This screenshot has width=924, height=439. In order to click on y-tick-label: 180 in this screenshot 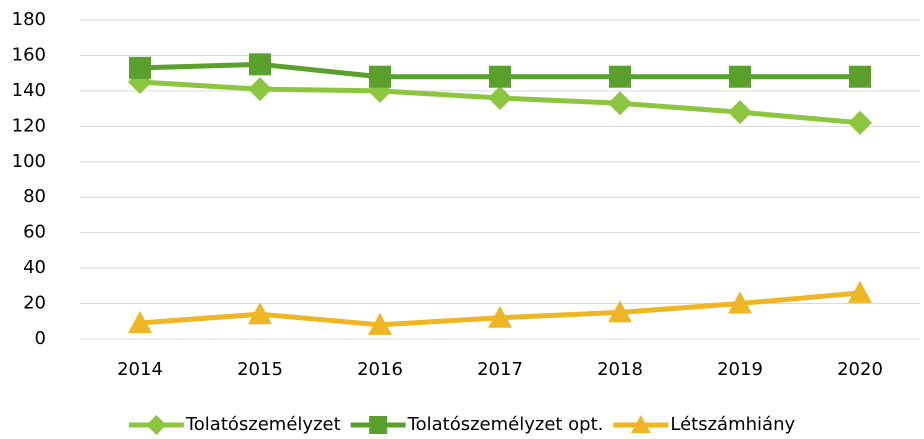, I will do `click(29, 19)`.